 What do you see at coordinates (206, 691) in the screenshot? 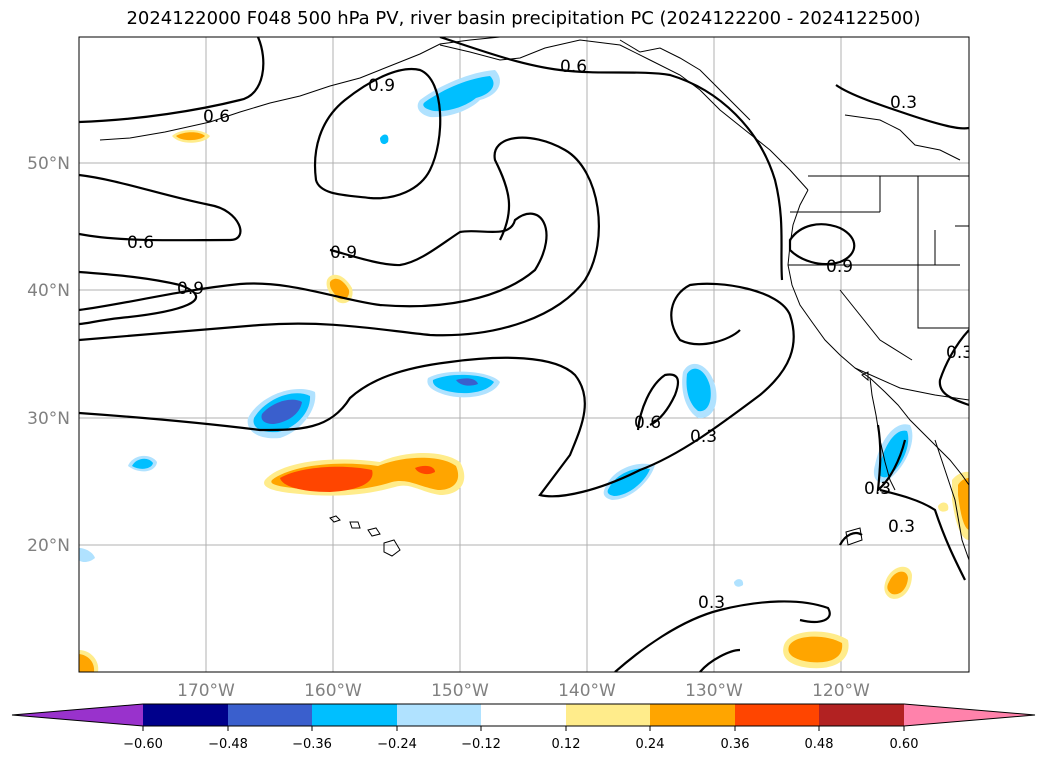
I see `lon-label: 170°W` at bounding box center [206, 691].